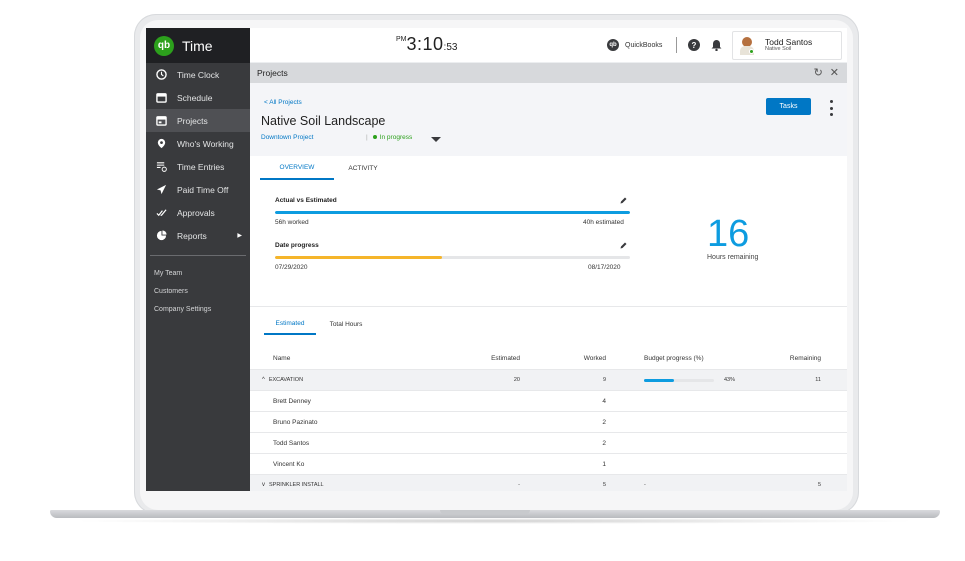 Image resolution: width=965 pixels, height=561 pixels. What do you see at coordinates (818, 380) in the screenshot?
I see `cell-remaining: 11` at bounding box center [818, 380].